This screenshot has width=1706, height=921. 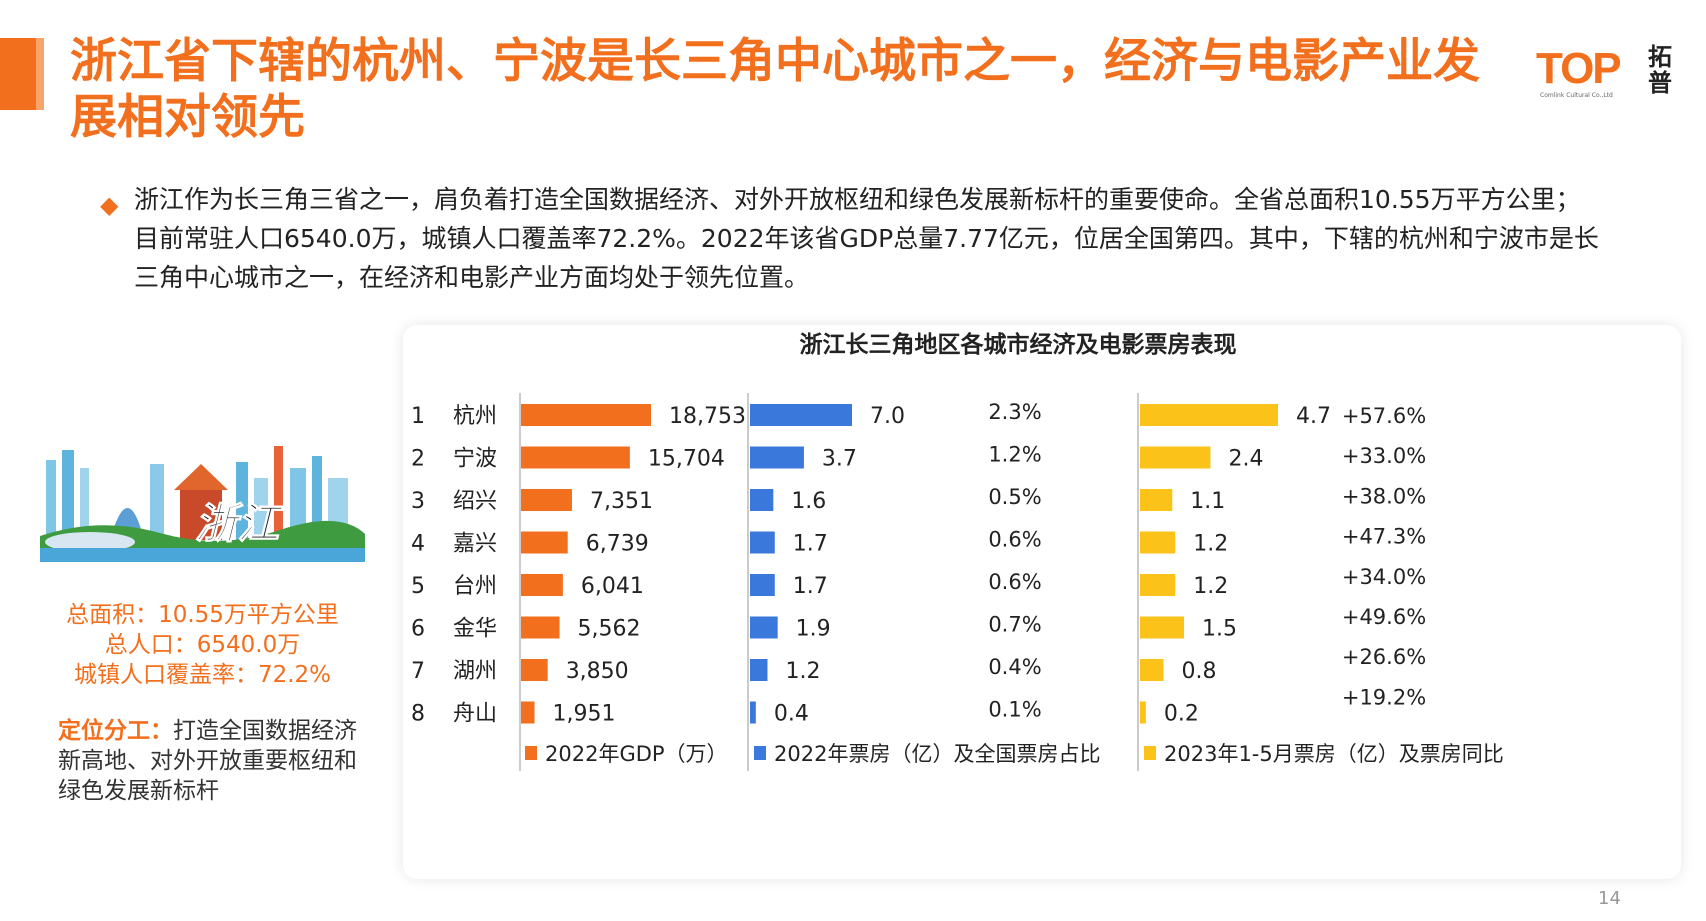 What do you see at coordinates (1181, 714) in the screenshot?
I see `data-label: 0.2` at bounding box center [1181, 714].